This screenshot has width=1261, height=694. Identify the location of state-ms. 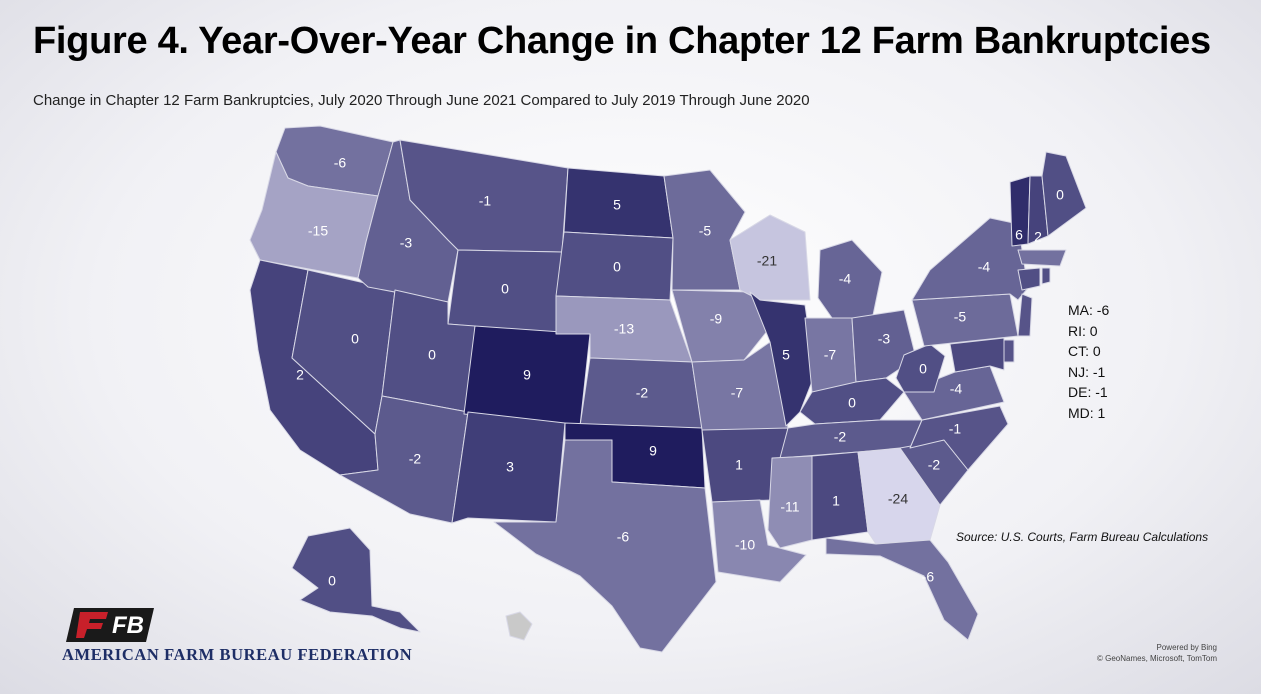
(790, 502).